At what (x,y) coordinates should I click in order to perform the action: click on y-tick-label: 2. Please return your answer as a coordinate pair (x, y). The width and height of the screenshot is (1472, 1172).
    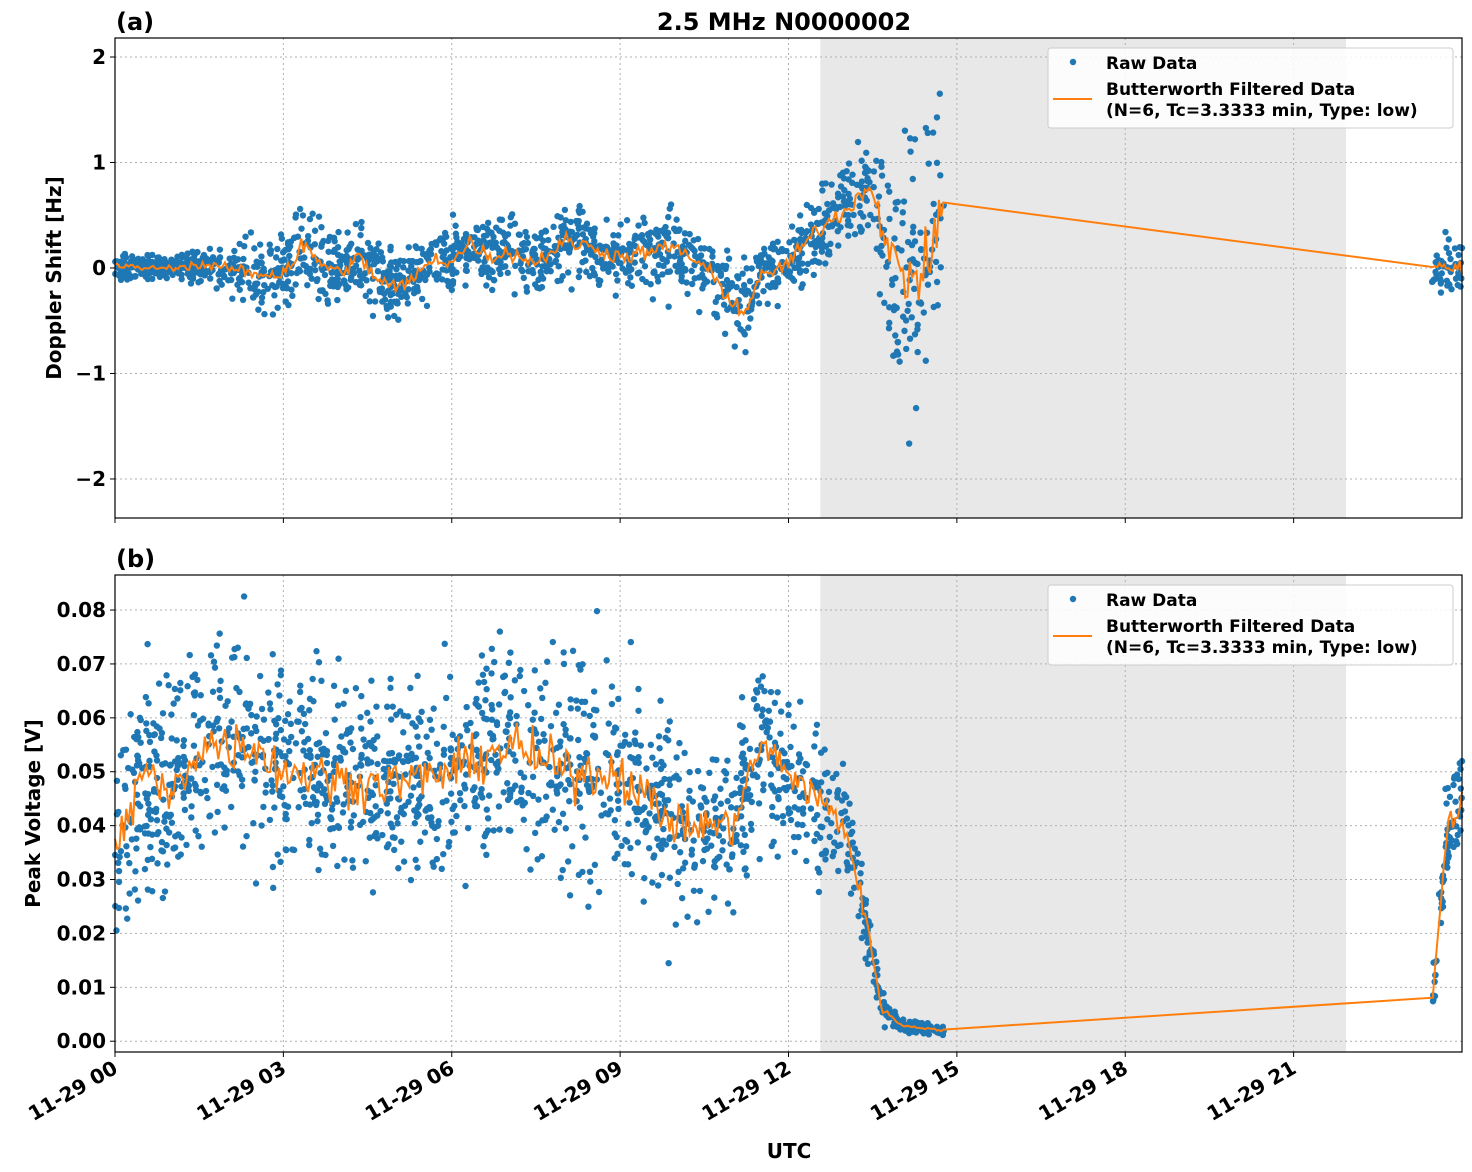
    Looking at the image, I should click on (99, 57).